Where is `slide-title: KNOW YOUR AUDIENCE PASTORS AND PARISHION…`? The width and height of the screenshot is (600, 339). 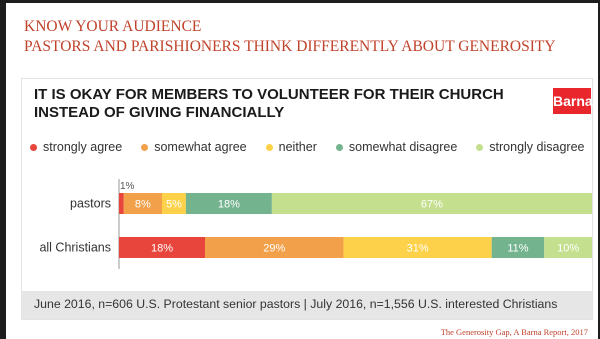 slide-title: KNOW YOUR AUDIENCE PASTORS AND PARISHION… is located at coordinates (290, 37).